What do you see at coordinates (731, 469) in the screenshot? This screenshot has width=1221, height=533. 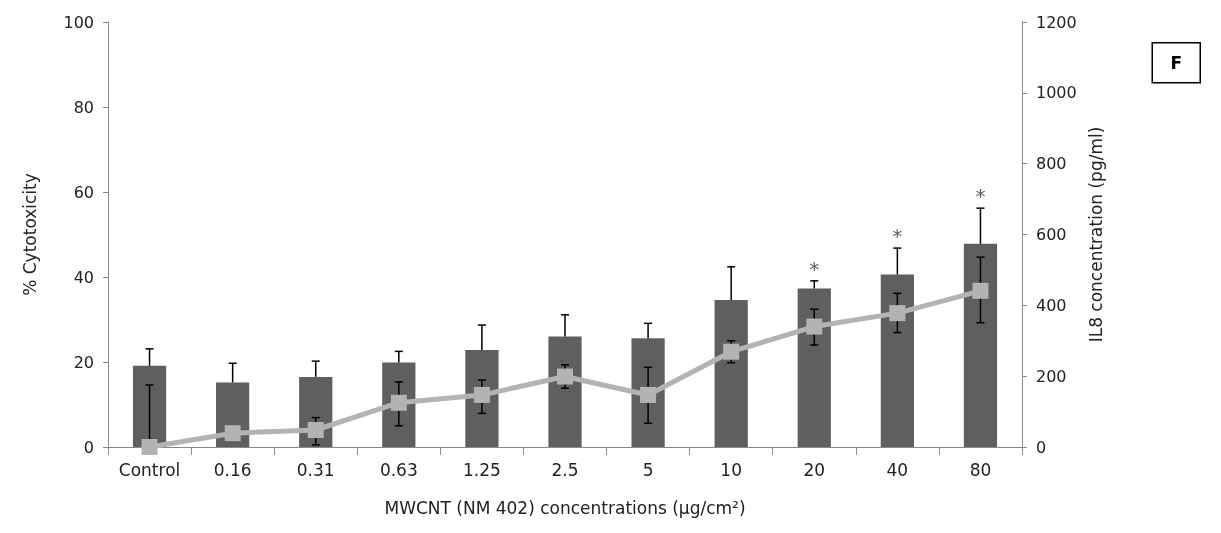 I see `x-tick-label: 10` at bounding box center [731, 469].